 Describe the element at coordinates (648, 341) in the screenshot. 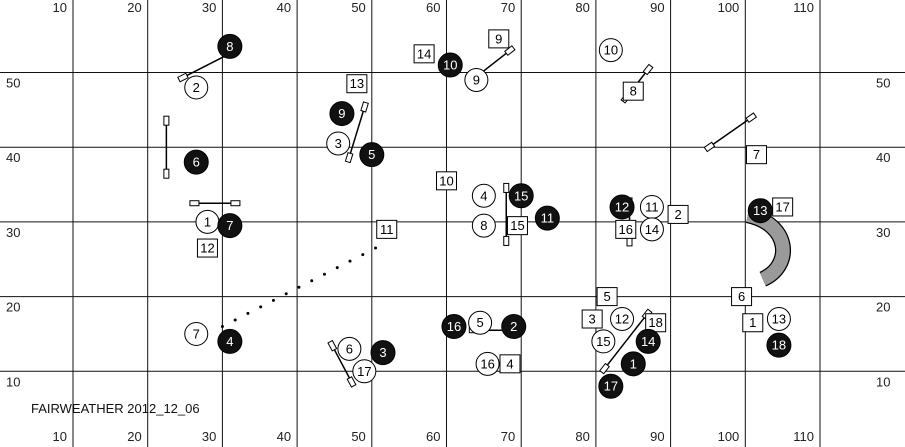

I see `marker-black-14: 14` at that location.